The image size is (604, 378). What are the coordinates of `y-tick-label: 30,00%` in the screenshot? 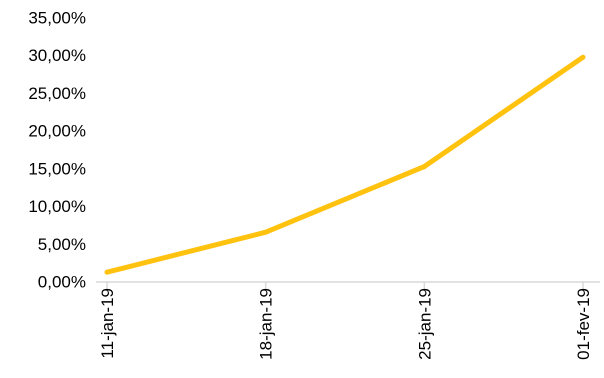 It's located at (57, 55).